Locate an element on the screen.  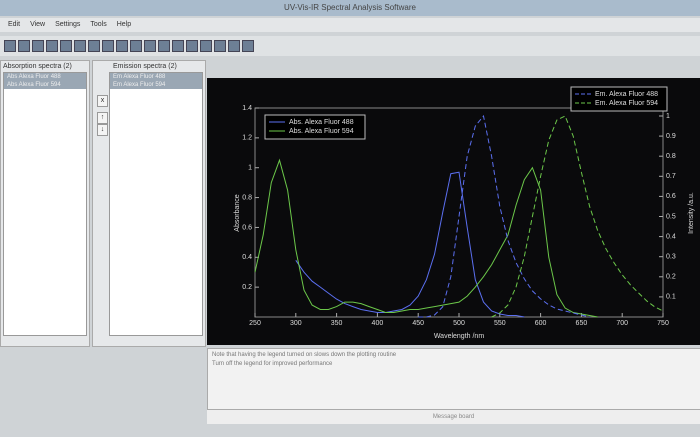
y2-tick-label: 0.4 is located at coordinates (671, 236).